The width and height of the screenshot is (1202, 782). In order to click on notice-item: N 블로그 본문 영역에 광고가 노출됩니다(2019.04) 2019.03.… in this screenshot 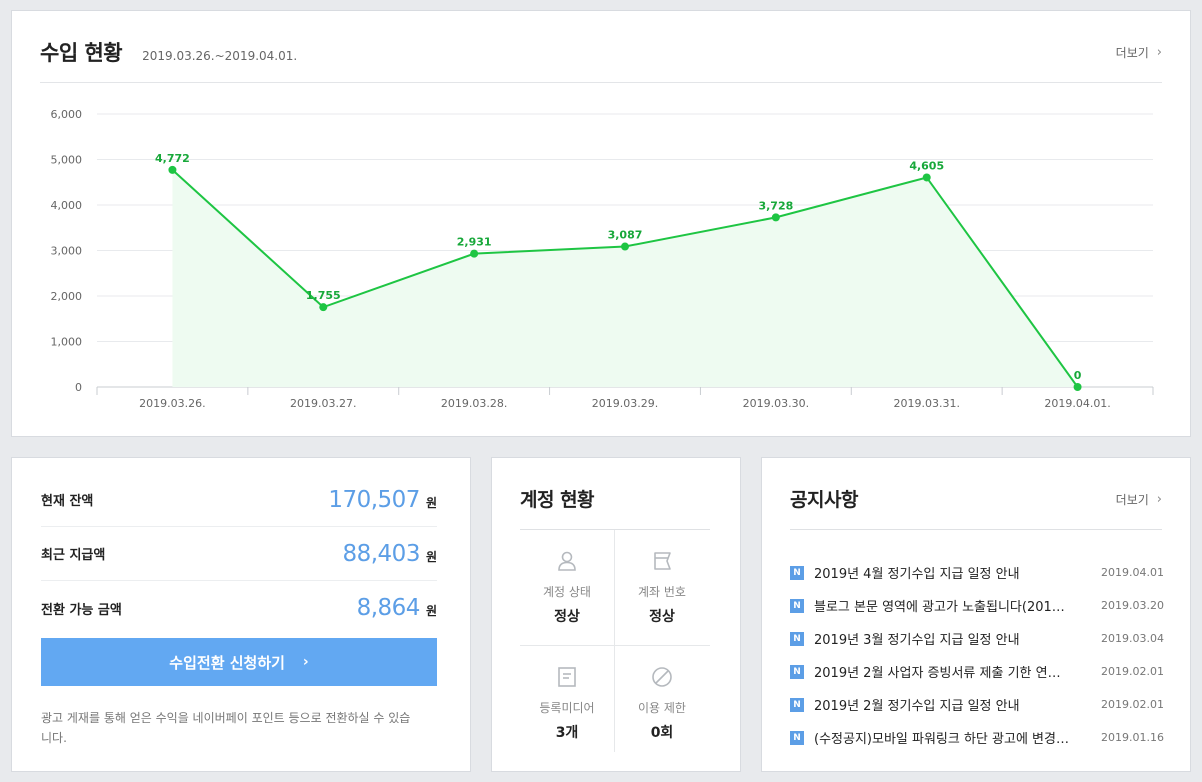, I will do `click(977, 605)`.